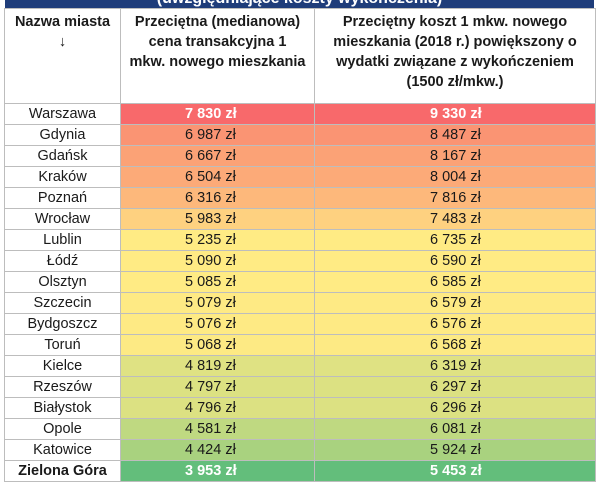 This screenshot has height=482, width=600. What do you see at coordinates (217, 135) in the screenshot?
I see `cell-median-price: 6 987 zł` at bounding box center [217, 135].